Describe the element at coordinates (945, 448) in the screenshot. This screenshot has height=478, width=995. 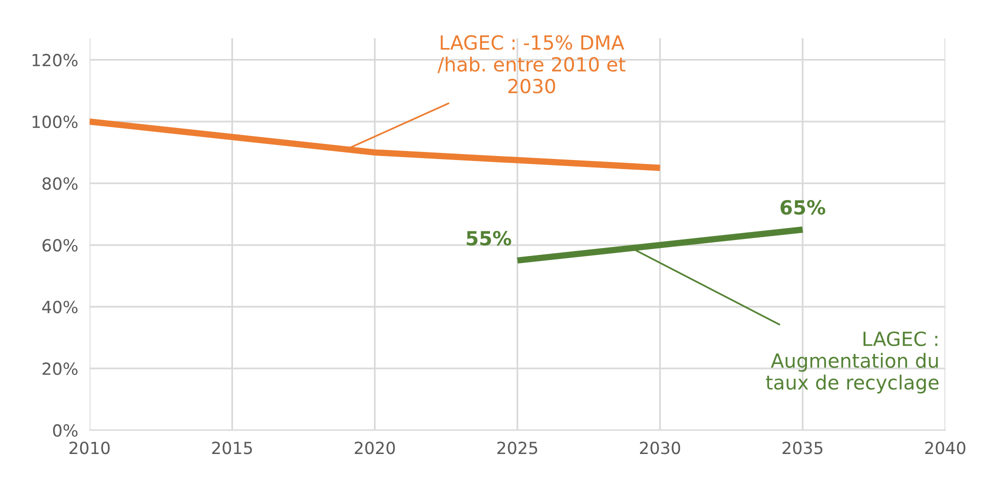
I see `x-tick-label: 2040` at that location.